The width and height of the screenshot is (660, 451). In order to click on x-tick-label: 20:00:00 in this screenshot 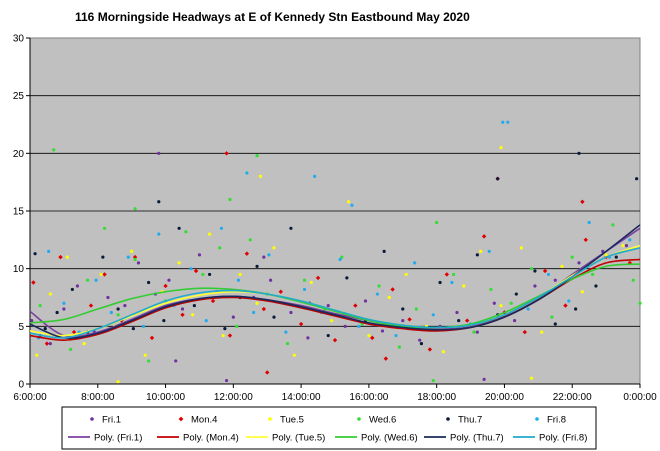, I will do `click(504, 397)`.